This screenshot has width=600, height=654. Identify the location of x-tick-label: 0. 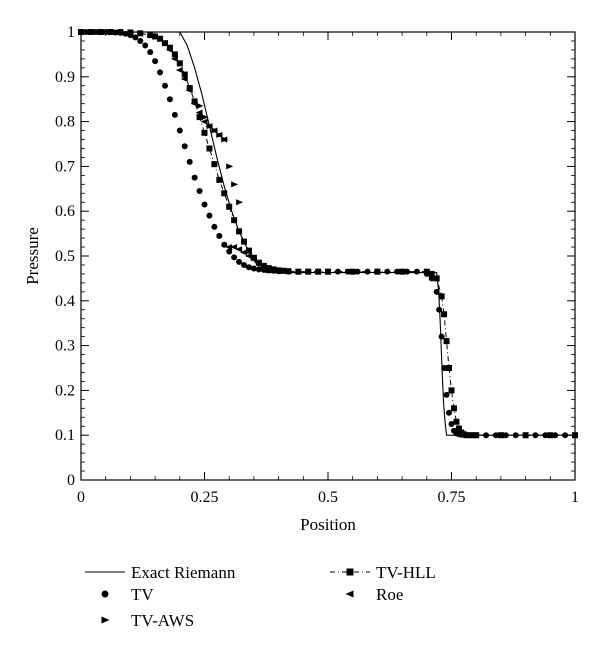
(81, 497).